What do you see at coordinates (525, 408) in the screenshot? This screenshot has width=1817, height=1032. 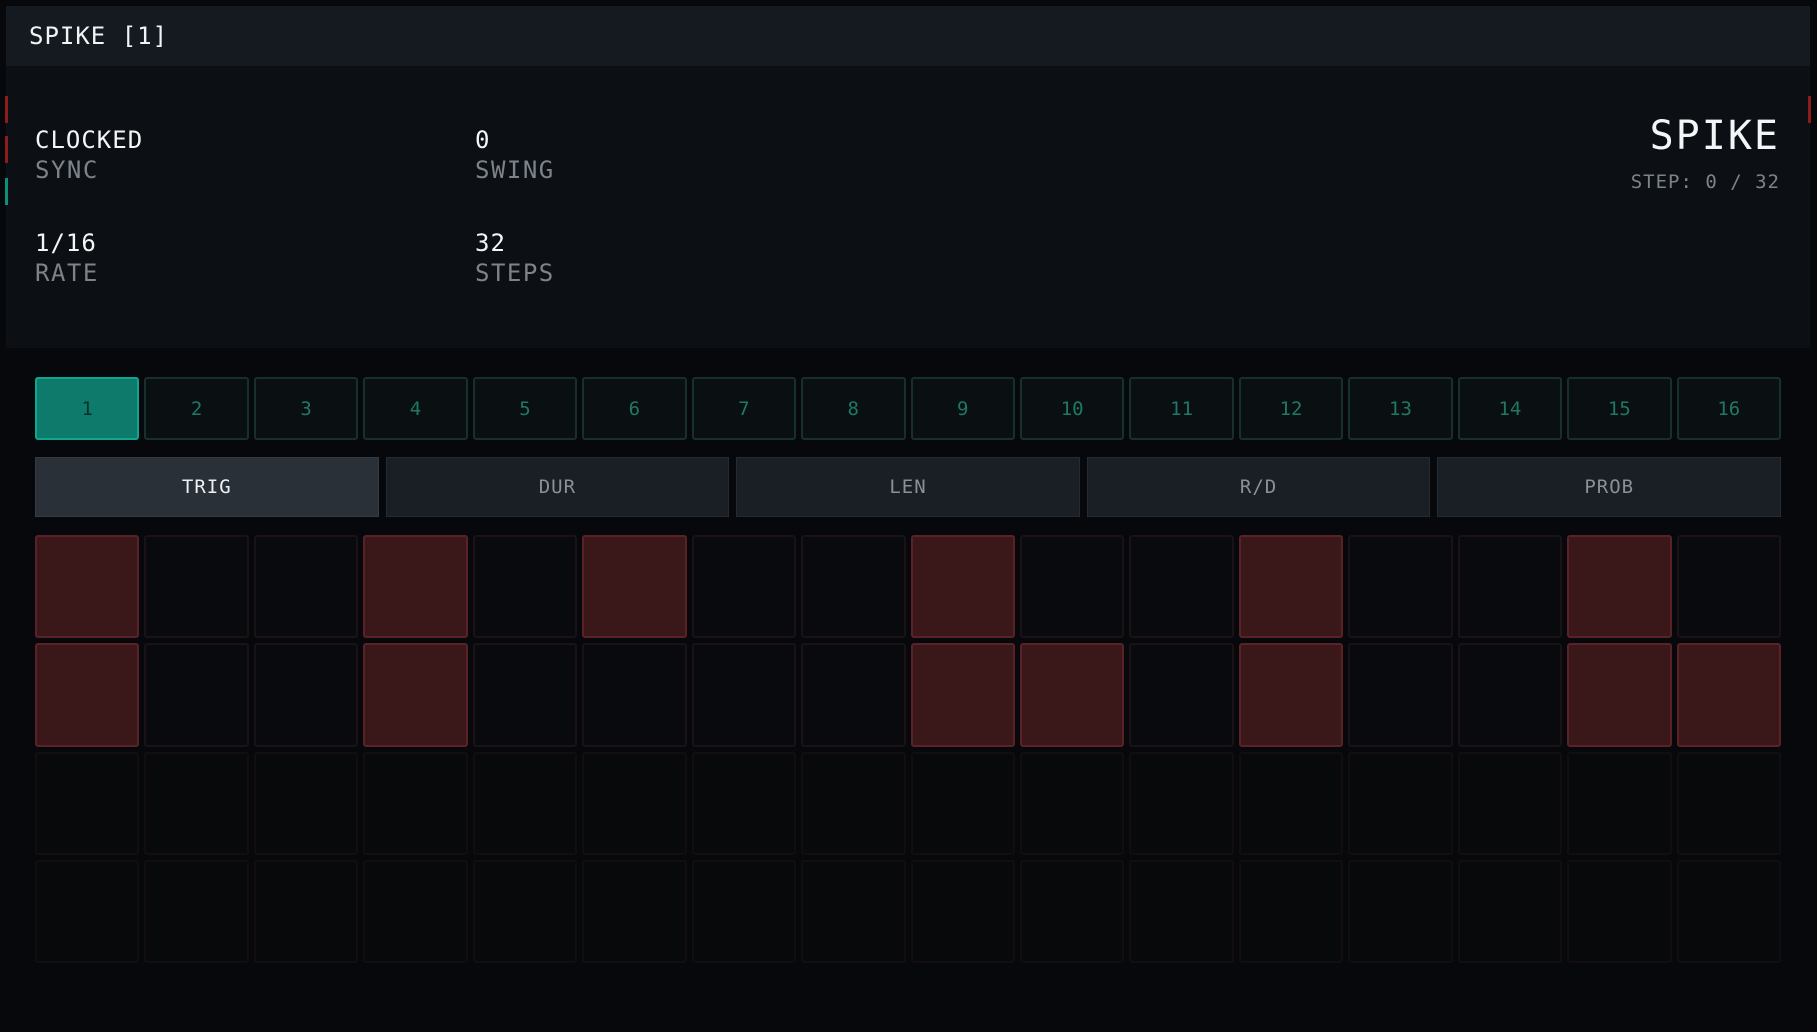 I see `step-page-button: 5` at bounding box center [525, 408].